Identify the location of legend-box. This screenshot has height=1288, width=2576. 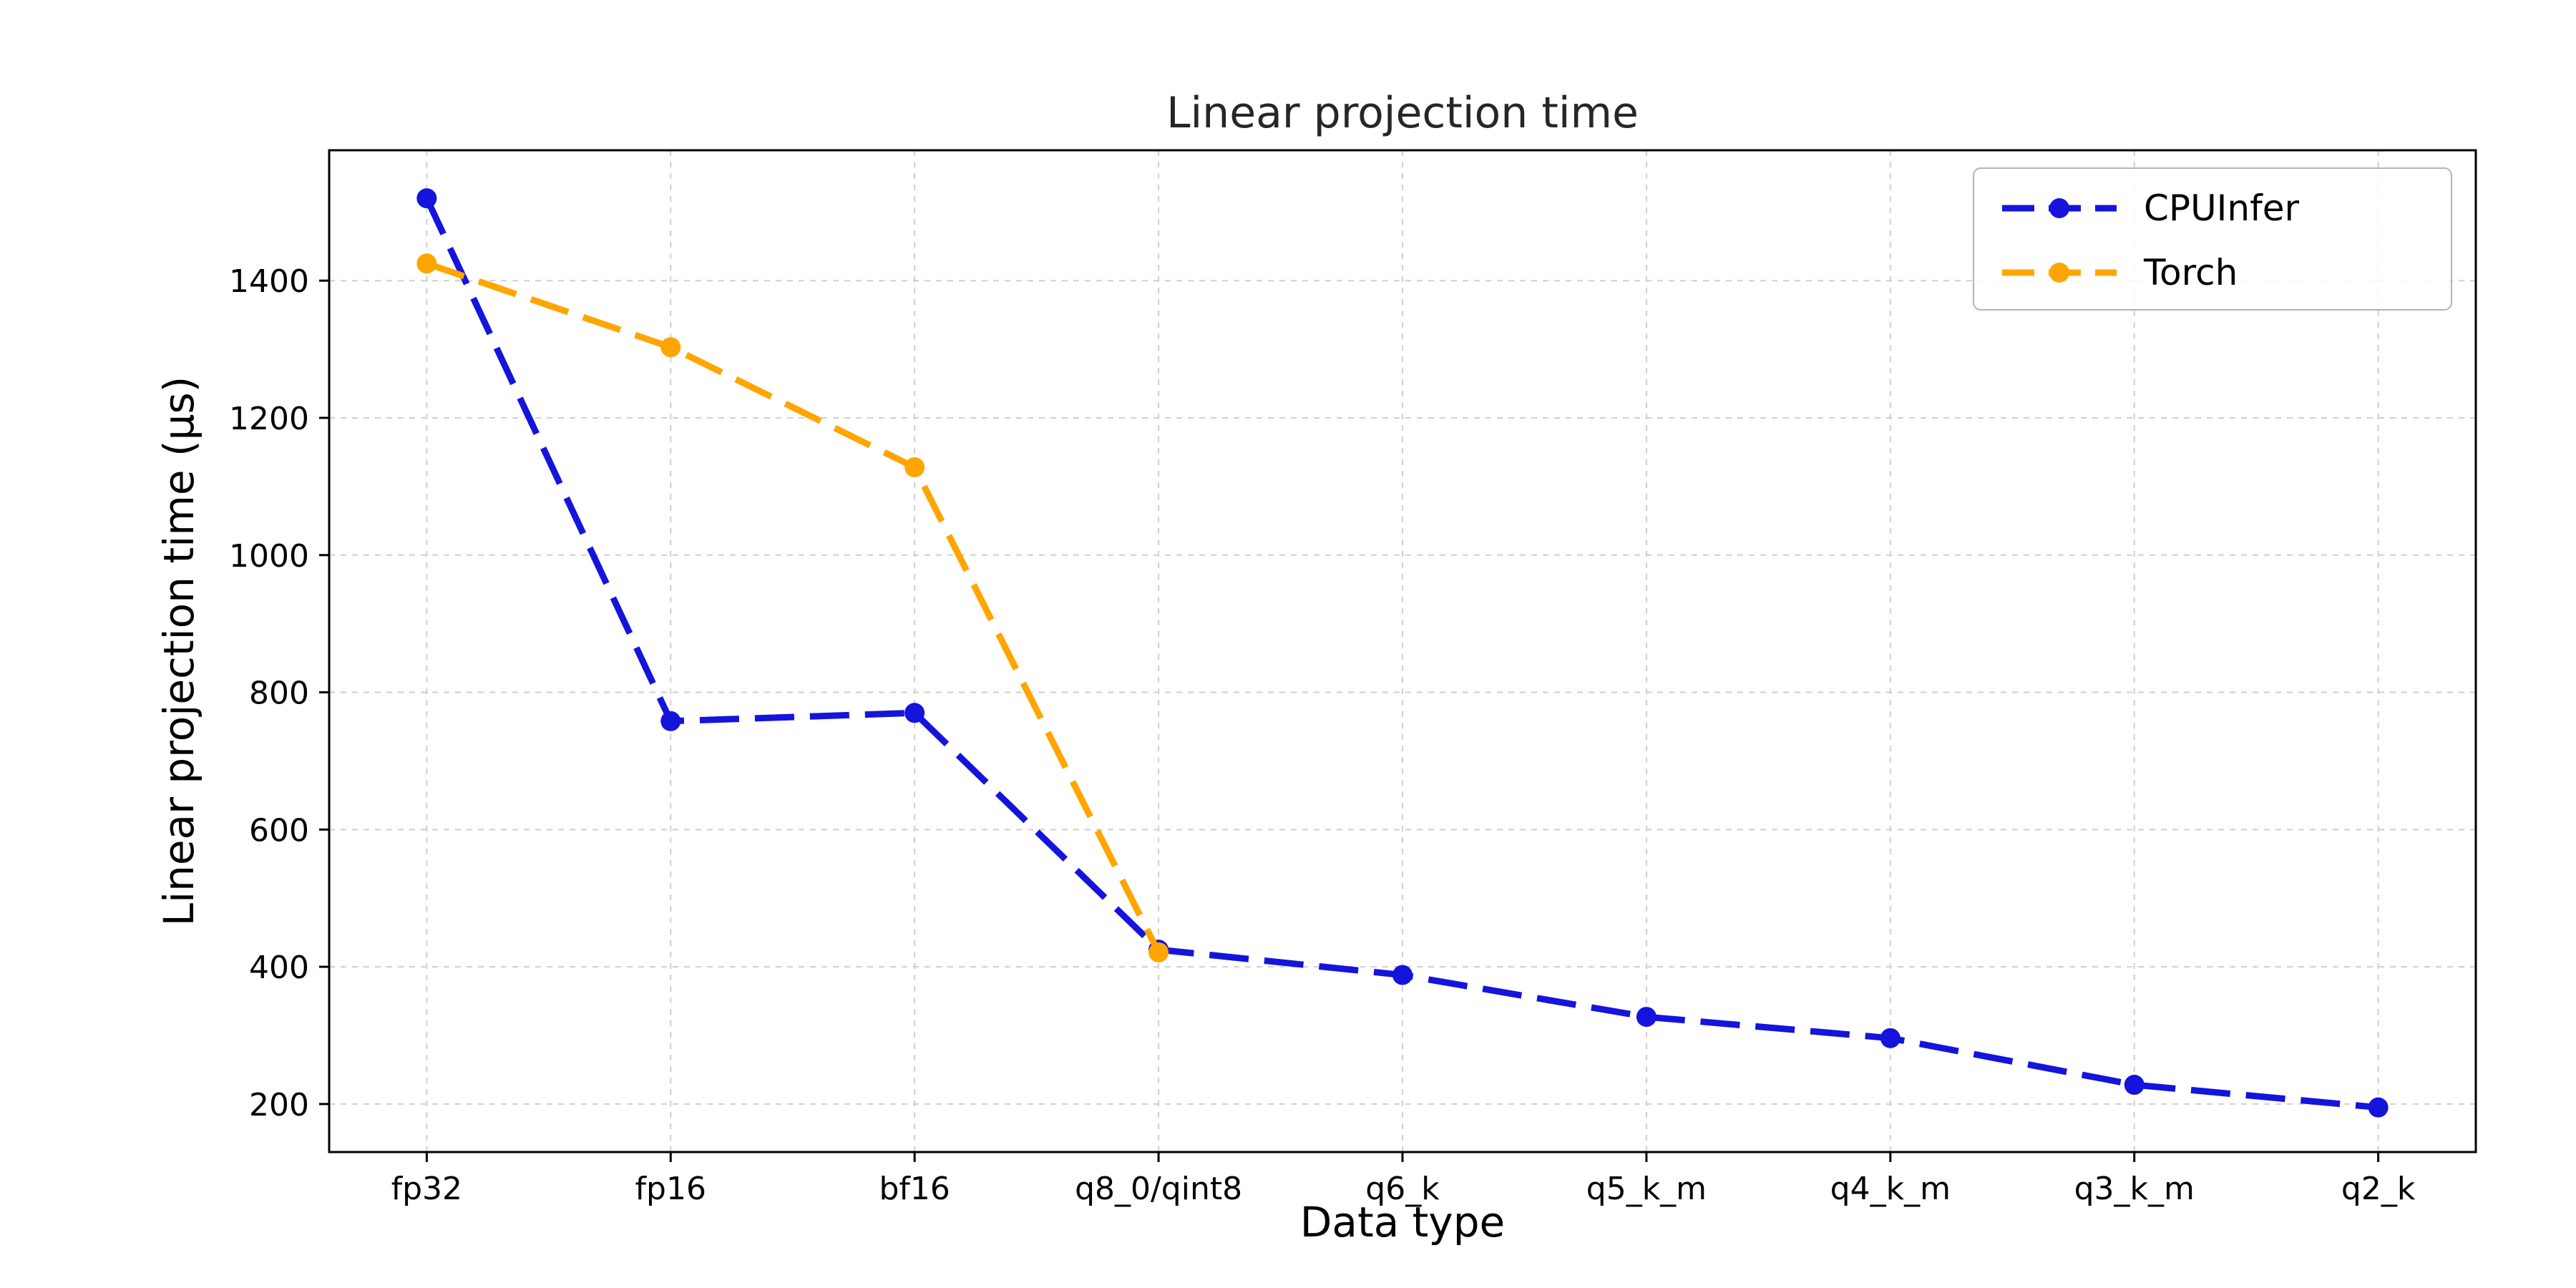
(2212, 239).